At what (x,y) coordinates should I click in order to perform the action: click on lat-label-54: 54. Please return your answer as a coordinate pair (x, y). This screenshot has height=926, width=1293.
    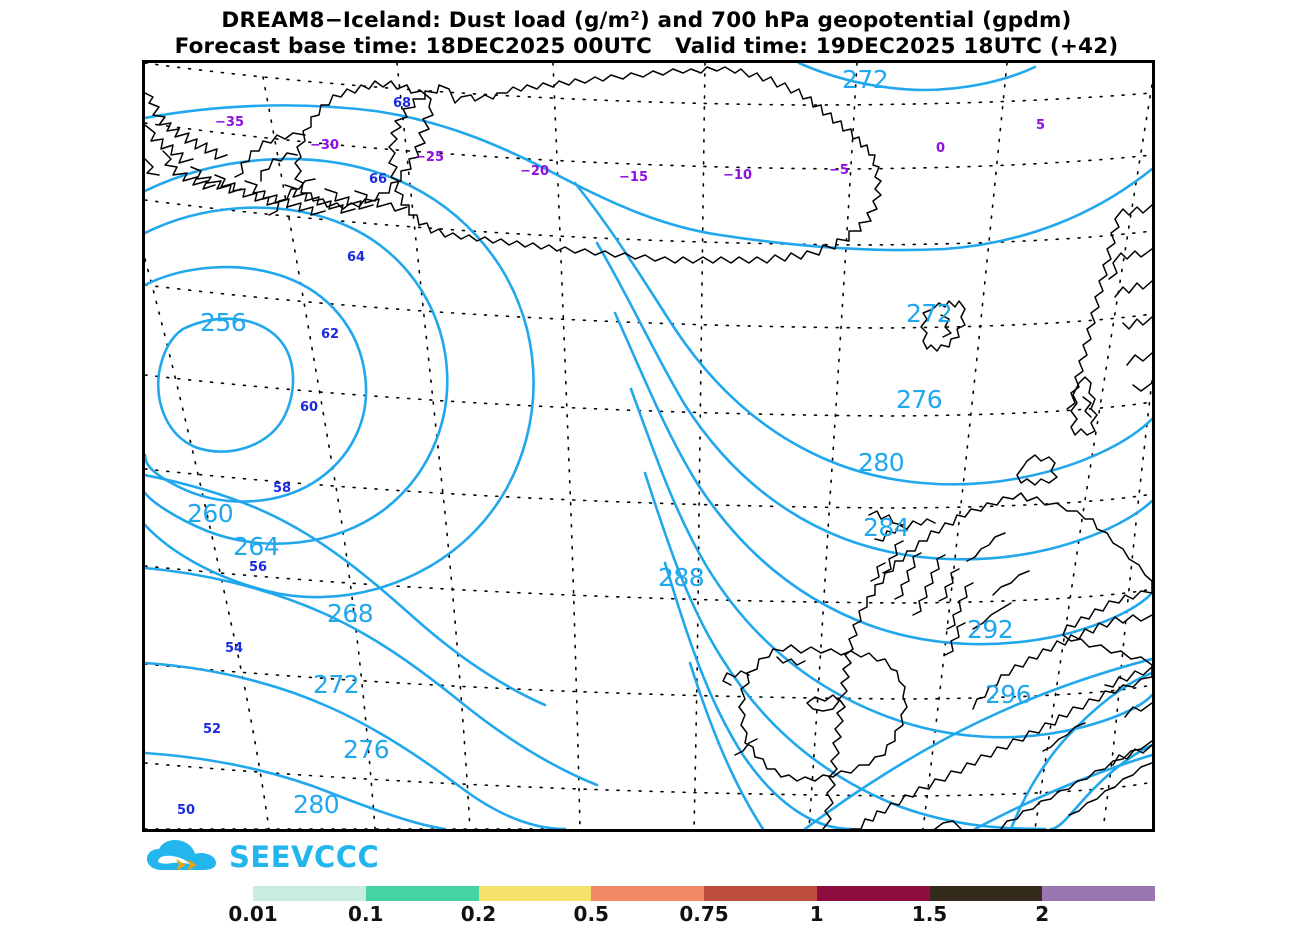
    Looking at the image, I should click on (234, 648).